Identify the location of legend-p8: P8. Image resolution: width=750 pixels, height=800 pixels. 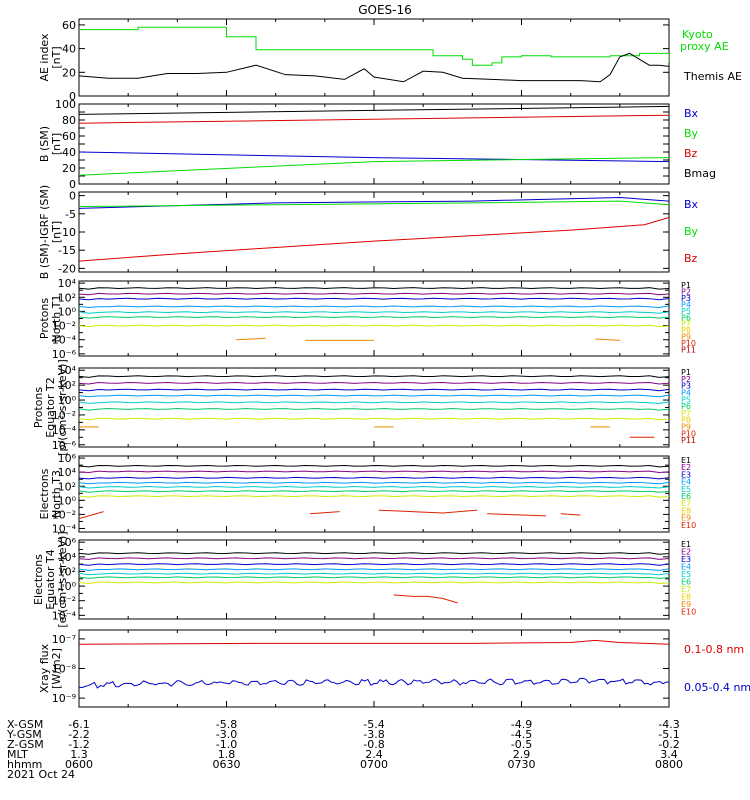
(686, 420).